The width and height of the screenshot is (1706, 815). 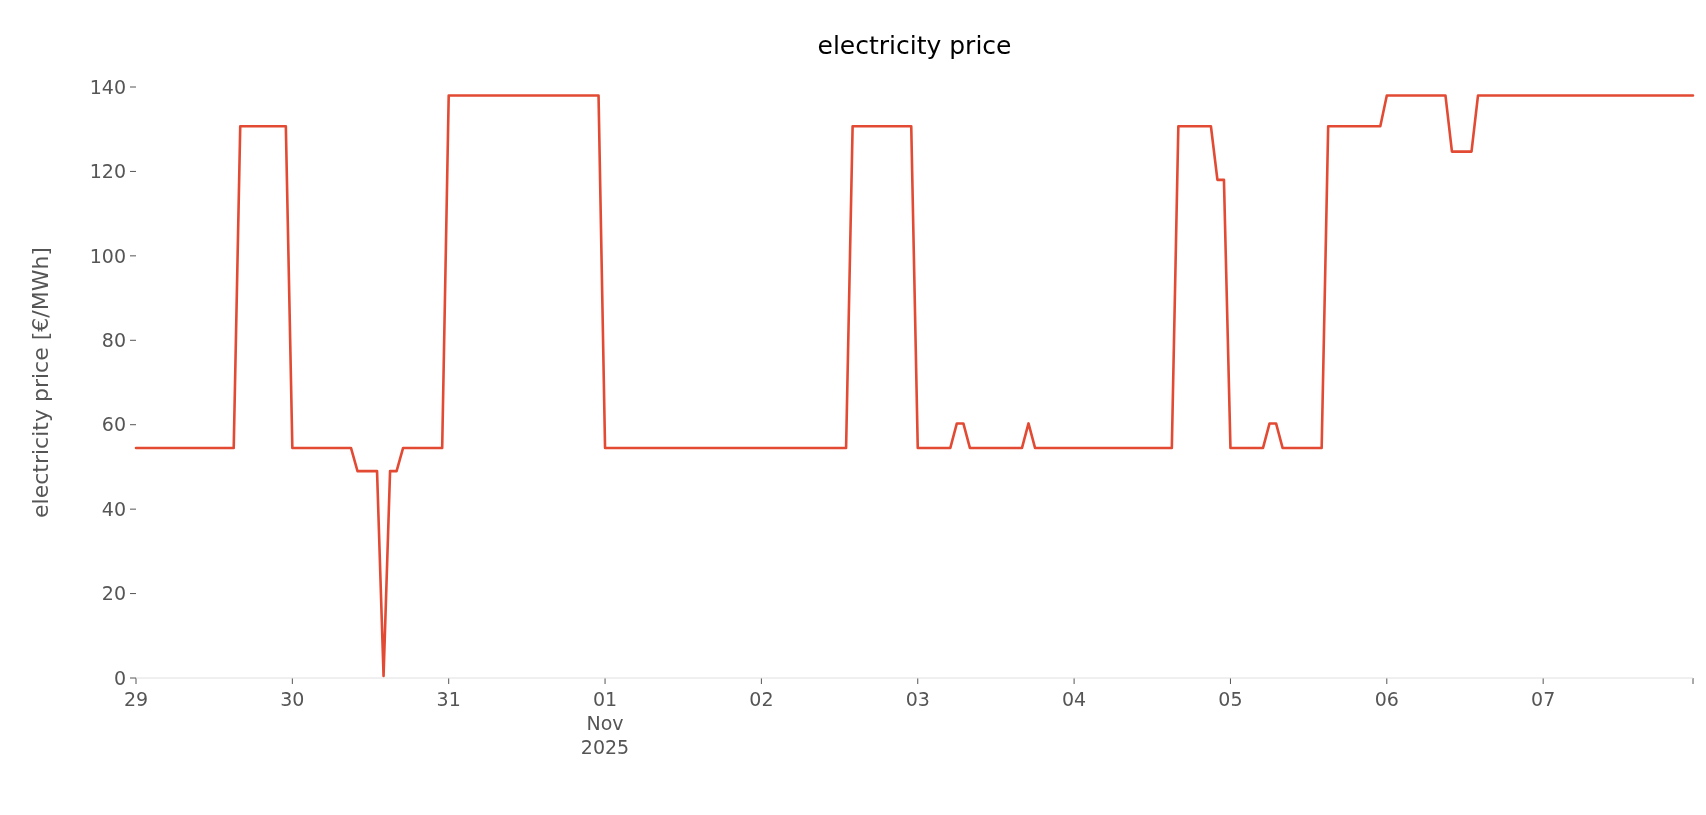 I want to click on y-tick-label: 80, so click(x=113, y=339).